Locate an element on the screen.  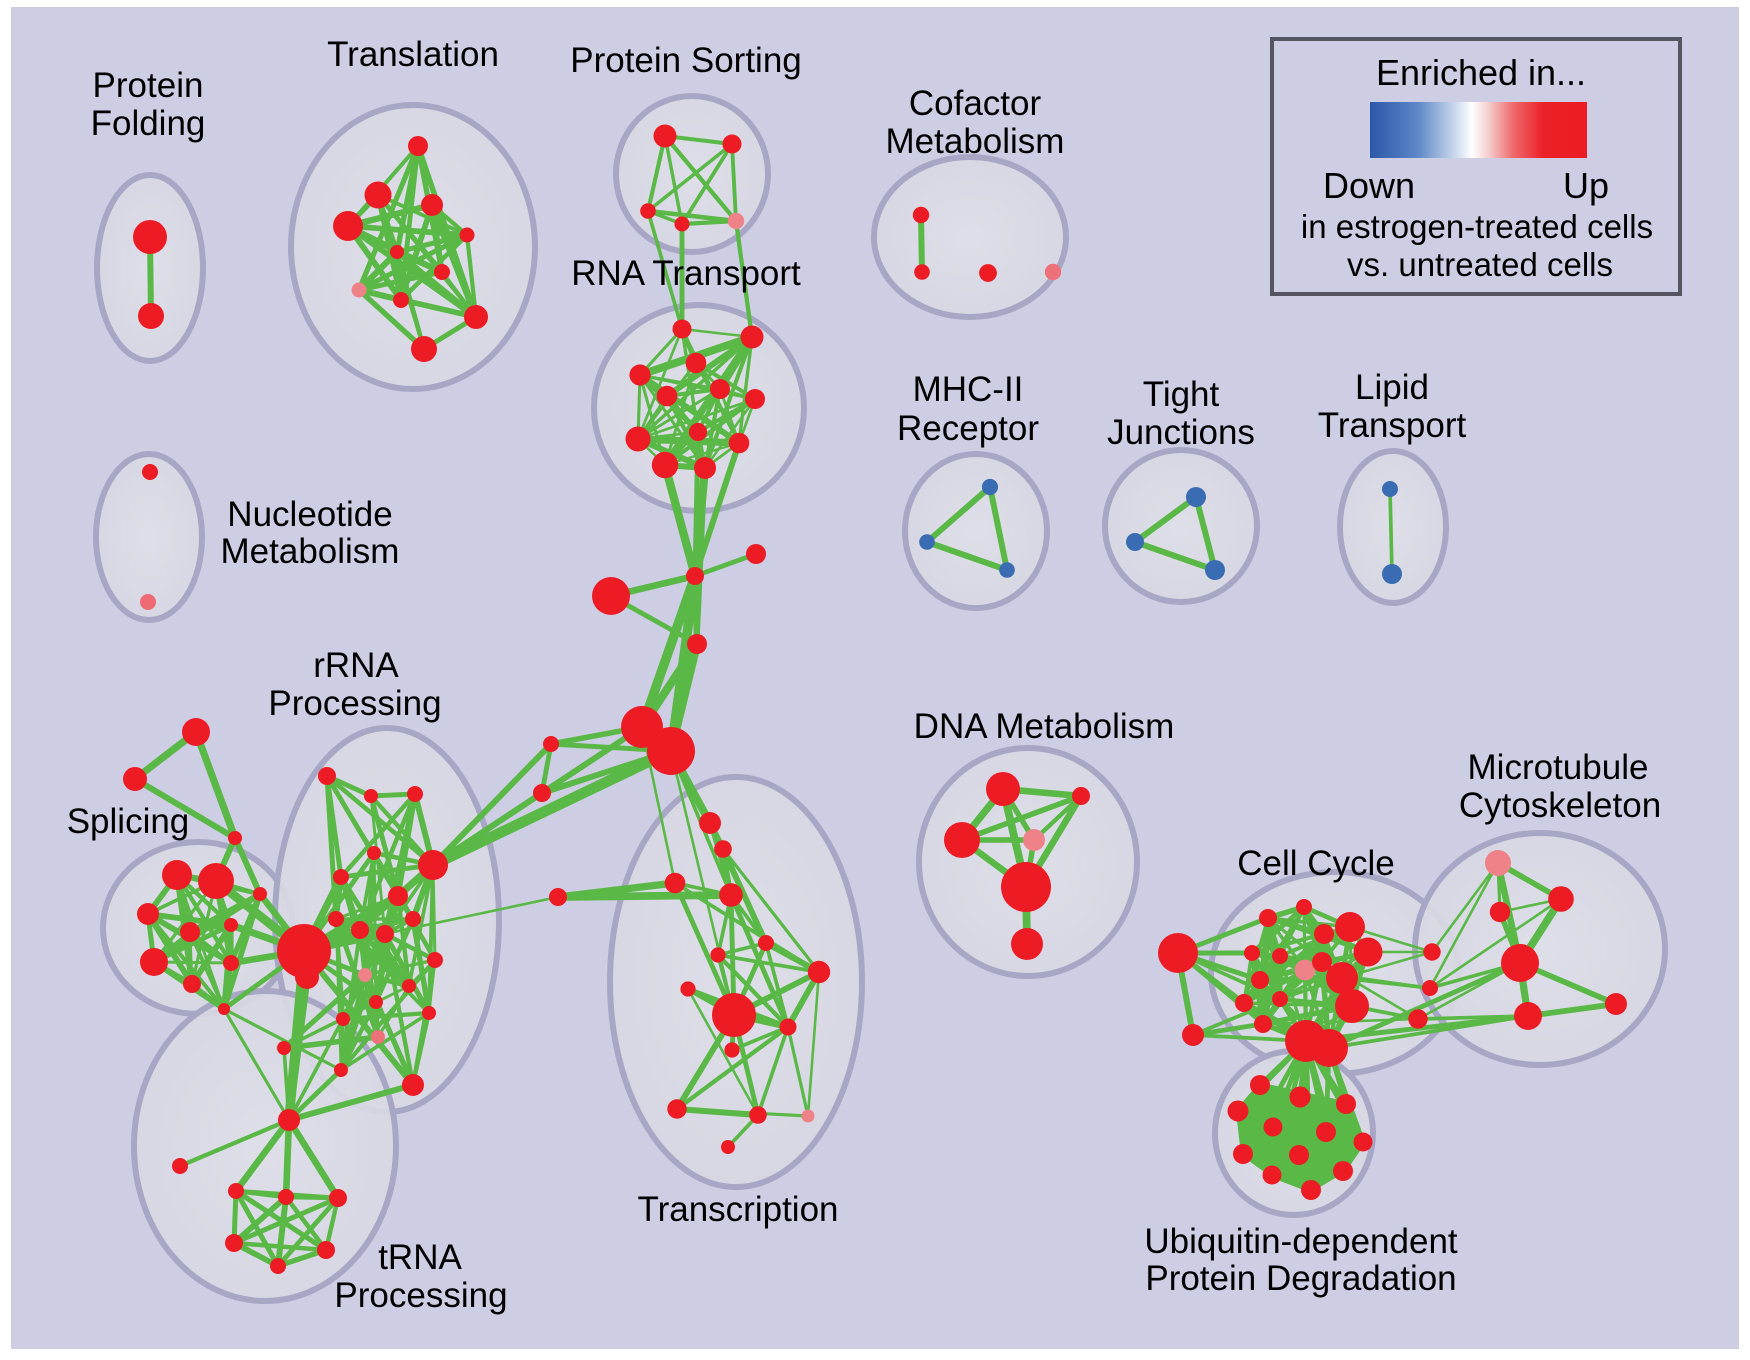
svg-text: Protein Sorting is located at coordinates (686, 60).